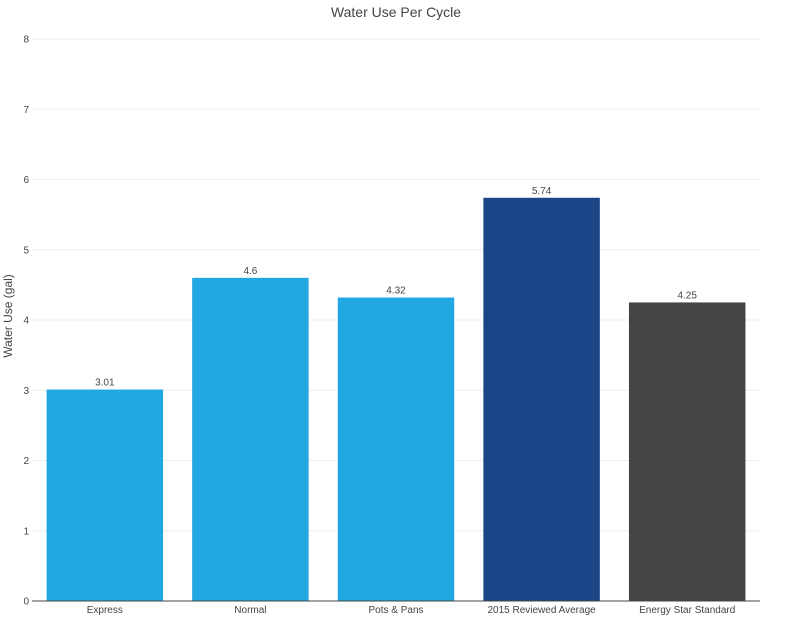 The height and width of the screenshot is (633, 792). What do you see at coordinates (396, 291) in the screenshot?
I see `bar-value-label: 4.32` at bounding box center [396, 291].